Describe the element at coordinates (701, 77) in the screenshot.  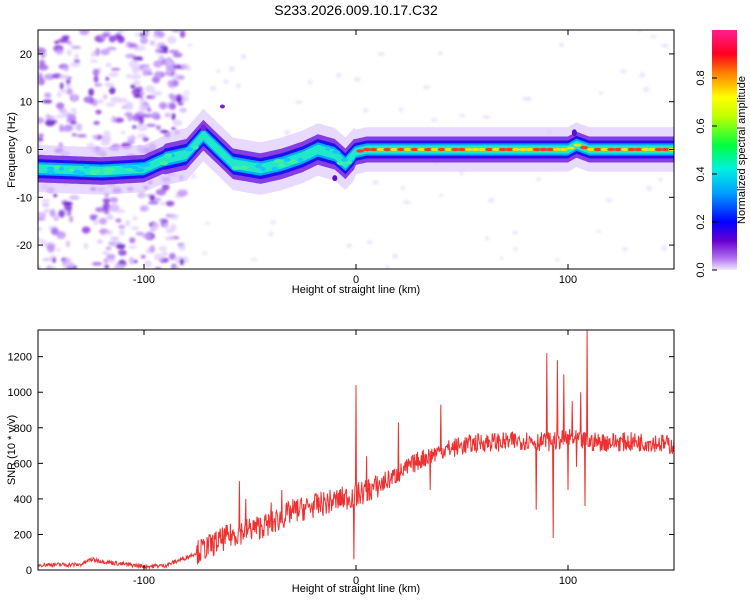
I see `colorbar-tick-label: 0.8` at that location.